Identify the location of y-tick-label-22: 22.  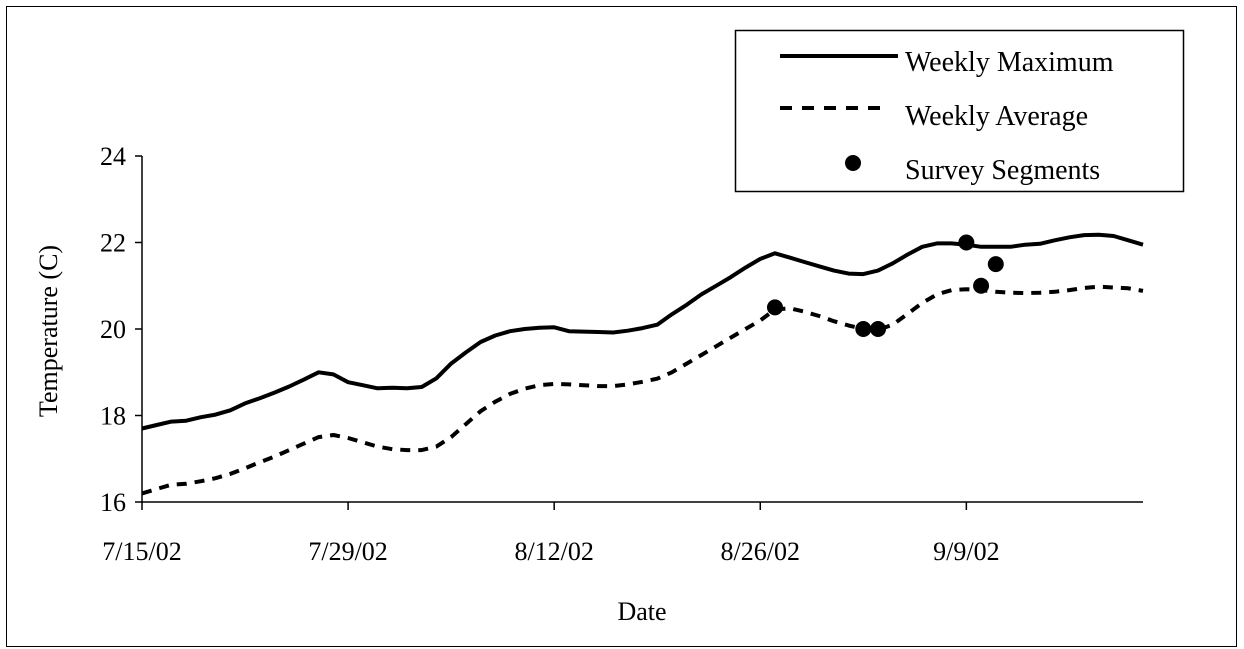
(113, 243).